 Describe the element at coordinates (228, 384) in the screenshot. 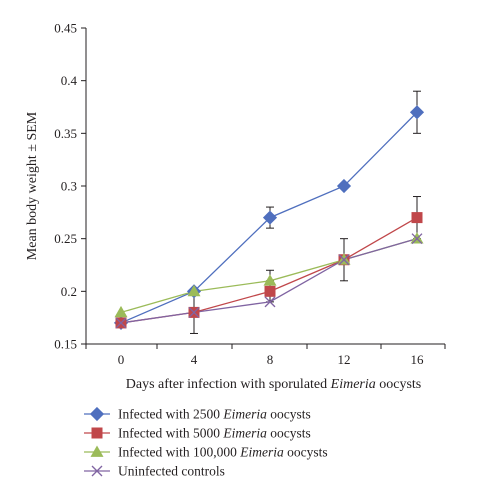

I see `x-axis-title-part: Days after infection with sporulated` at that location.